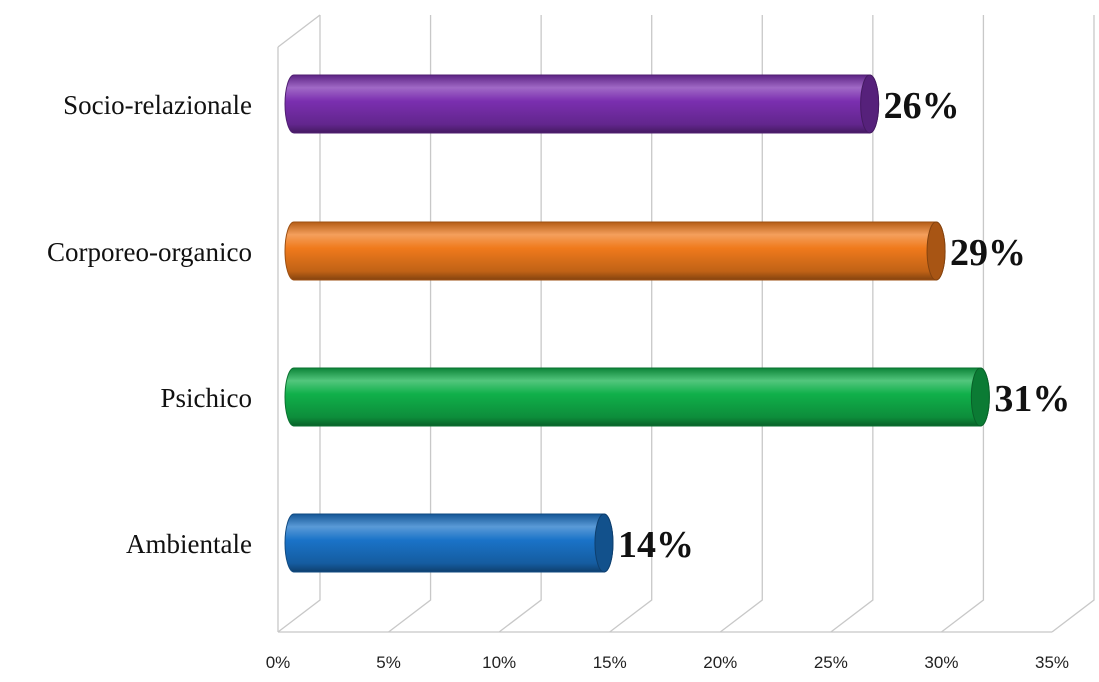 This screenshot has width=1099, height=682. What do you see at coordinates (656, 545) in the screenshot?
I see `data-label: 14%` at bounding box center [656, 545].